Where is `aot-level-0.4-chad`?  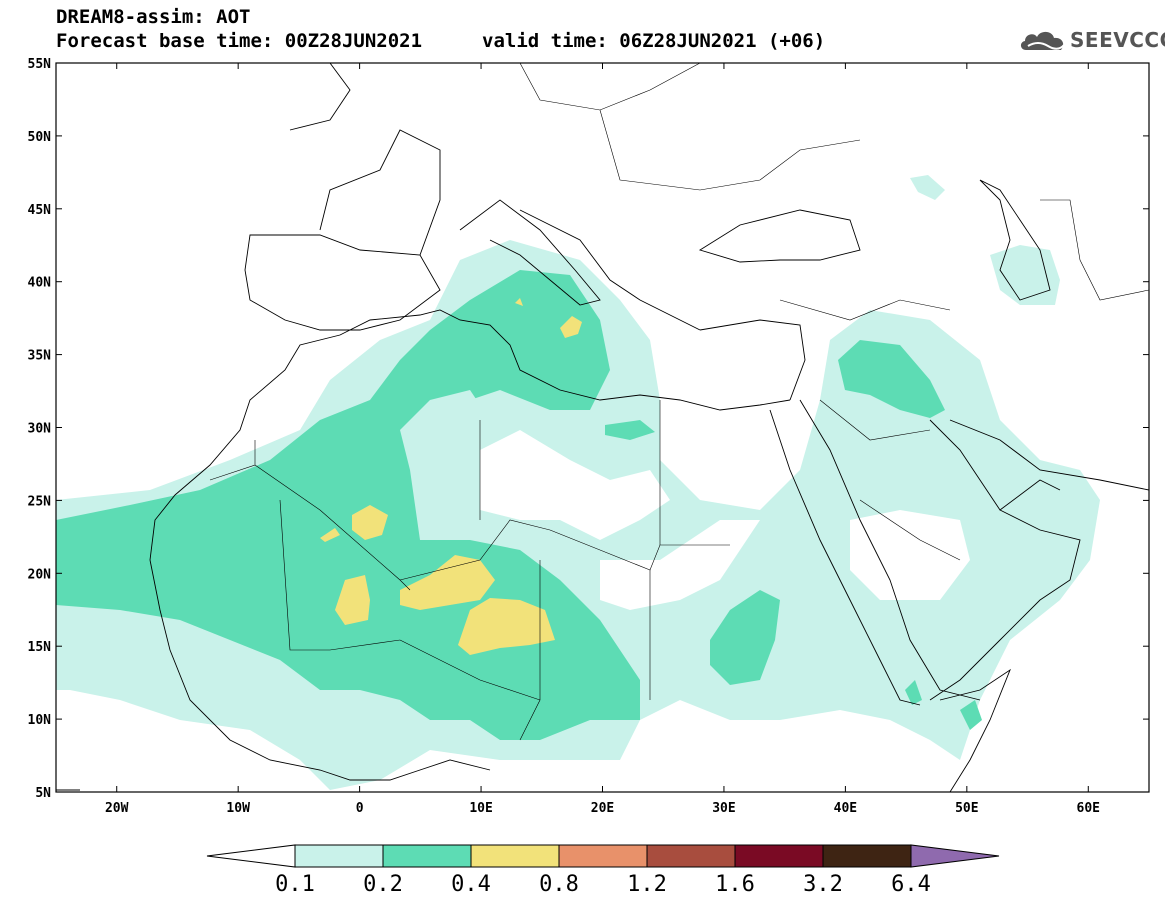
aot-level-0.4-chad is located at coordinates (506, 626).